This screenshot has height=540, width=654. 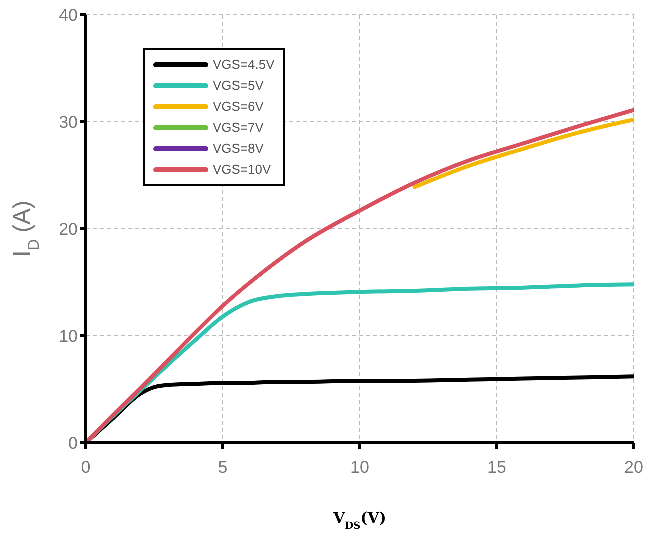 What do you see at coordinates (244, 64) in the screenshot?
I see `legend-label: VGS=4.5V` at bounding box center [244, 64].